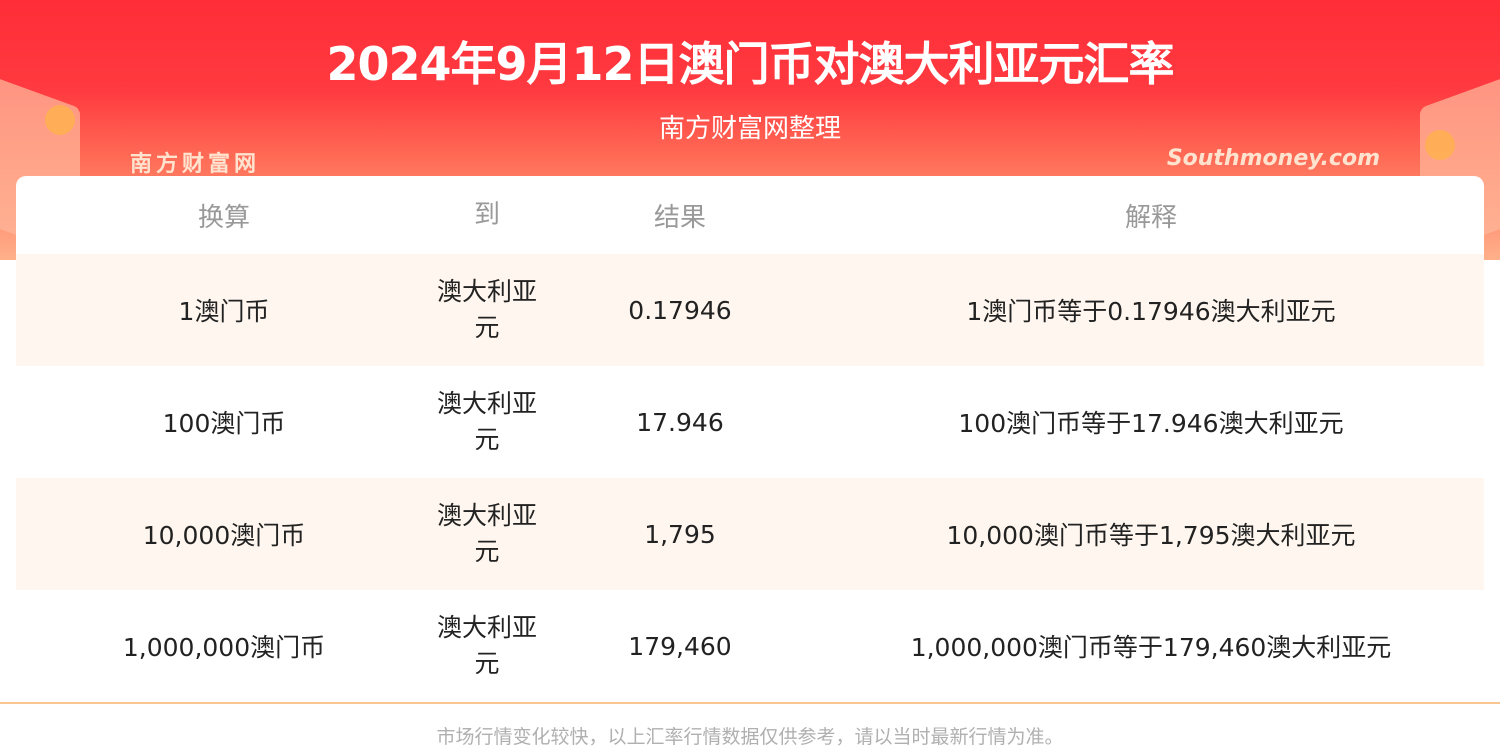 This screenshot has height=750, width=1500. What do you see at coordinates (680, 534) in the screenshot?
I see `cell-result: 1,795` at bounding box center [680, 534].